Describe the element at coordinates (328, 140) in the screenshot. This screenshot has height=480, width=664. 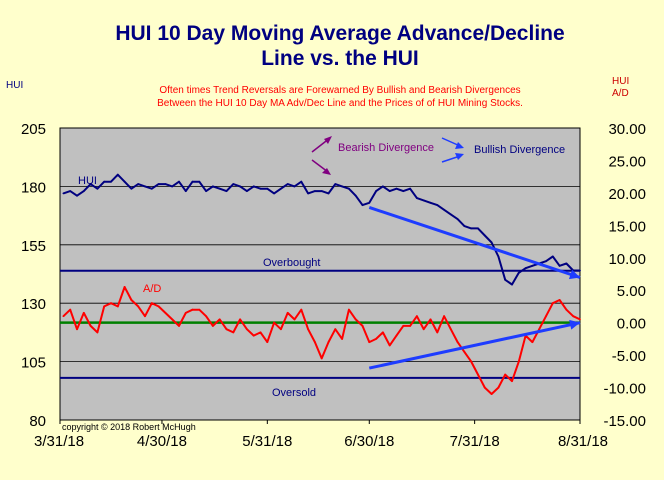
I see `bearish-arrowhead-up` at that location.